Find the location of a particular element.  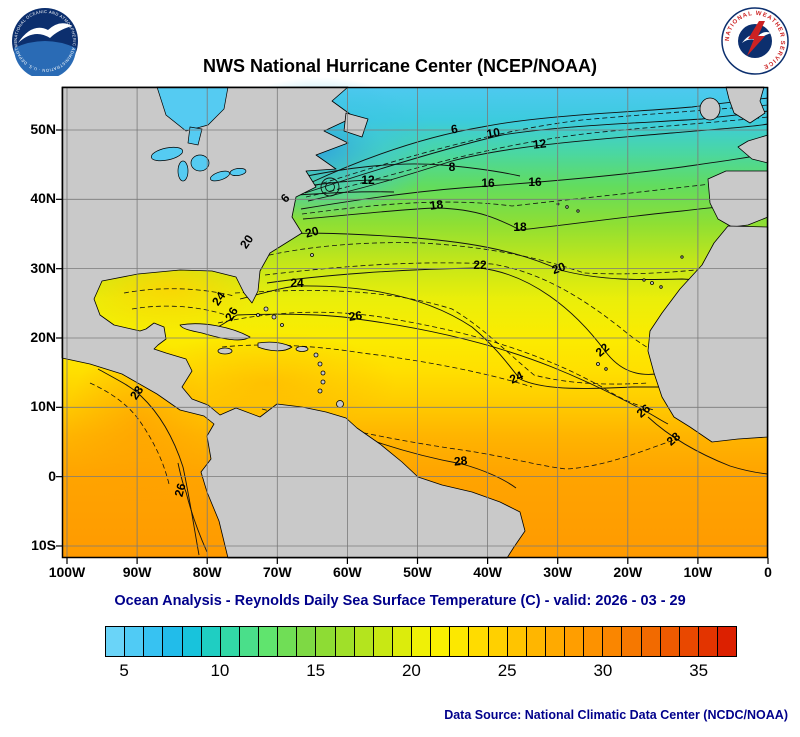

colorbar-tick-label: 25 is located at coordinates (507, 670).